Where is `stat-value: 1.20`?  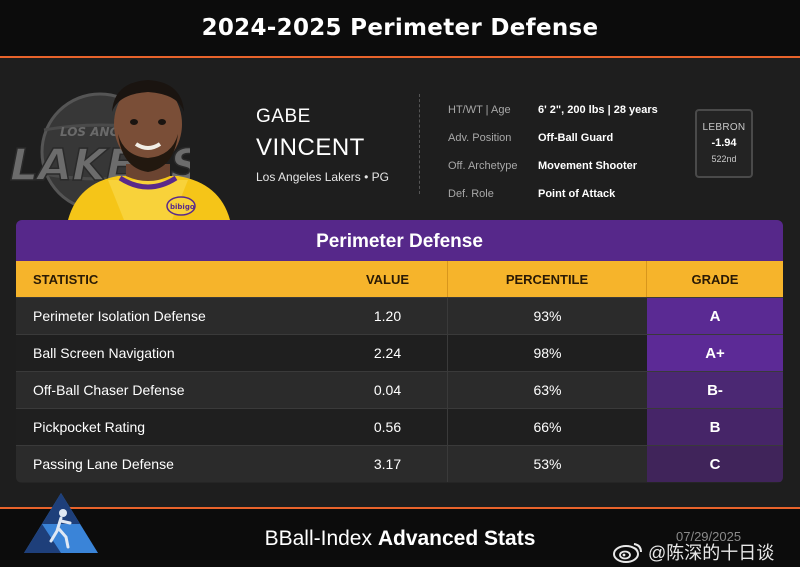
stat-value: 1.20 is located at coordinates (387, 316).